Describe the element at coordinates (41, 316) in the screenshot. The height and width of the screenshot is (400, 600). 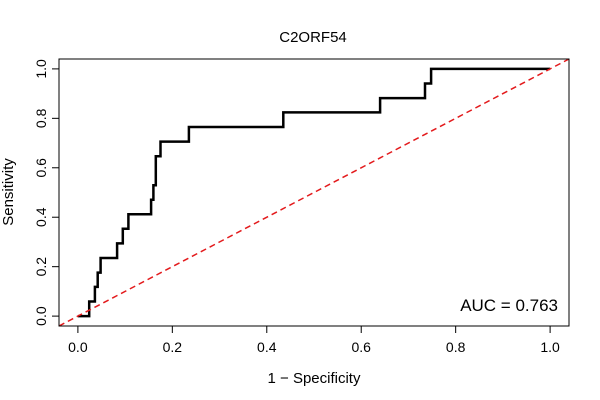
I see `y-tick-label: 0.0` at that location.